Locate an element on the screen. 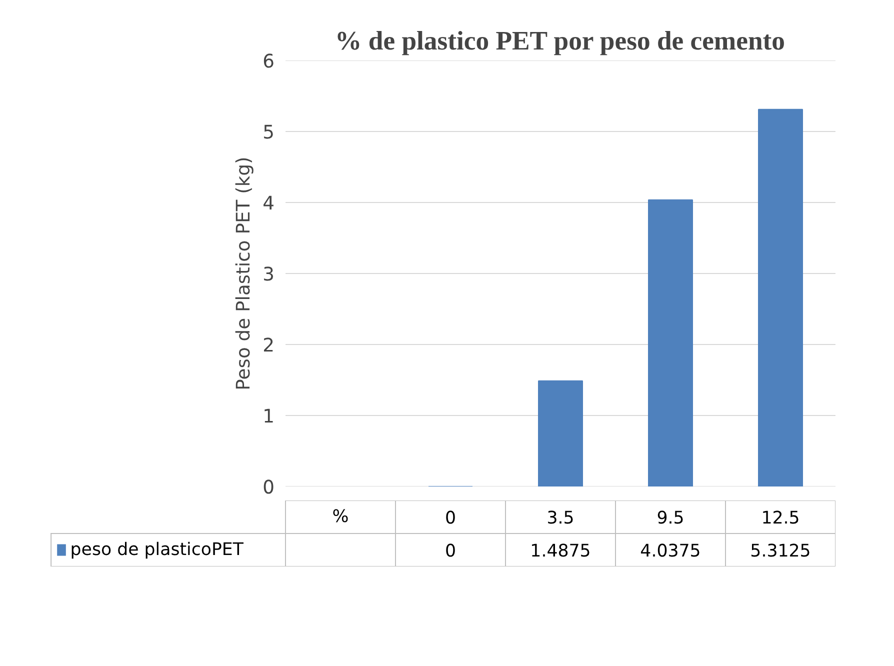 This screenshot has height=666, width=894. y-tick-label: 2 is located at coordinates (268, 346).